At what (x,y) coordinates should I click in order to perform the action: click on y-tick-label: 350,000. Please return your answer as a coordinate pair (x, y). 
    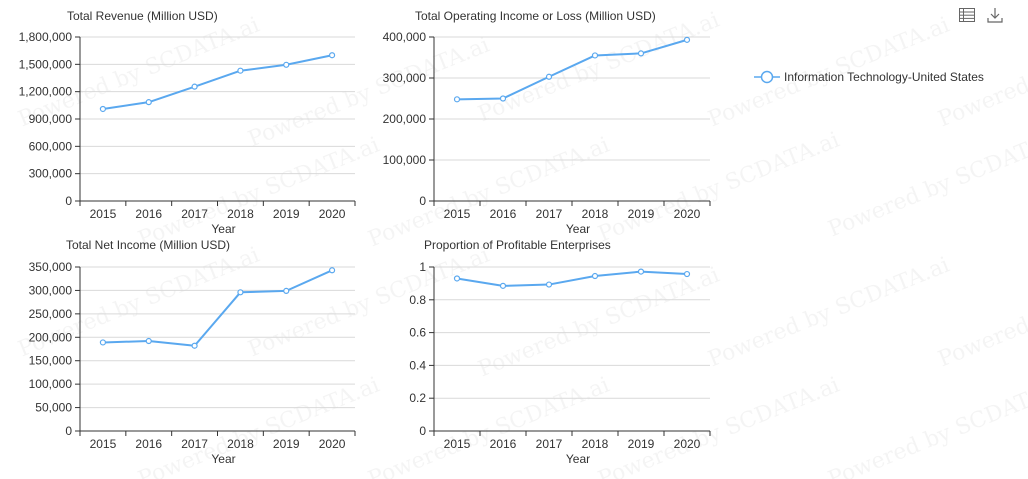
    Looking at the image, I should click on (51, 267).